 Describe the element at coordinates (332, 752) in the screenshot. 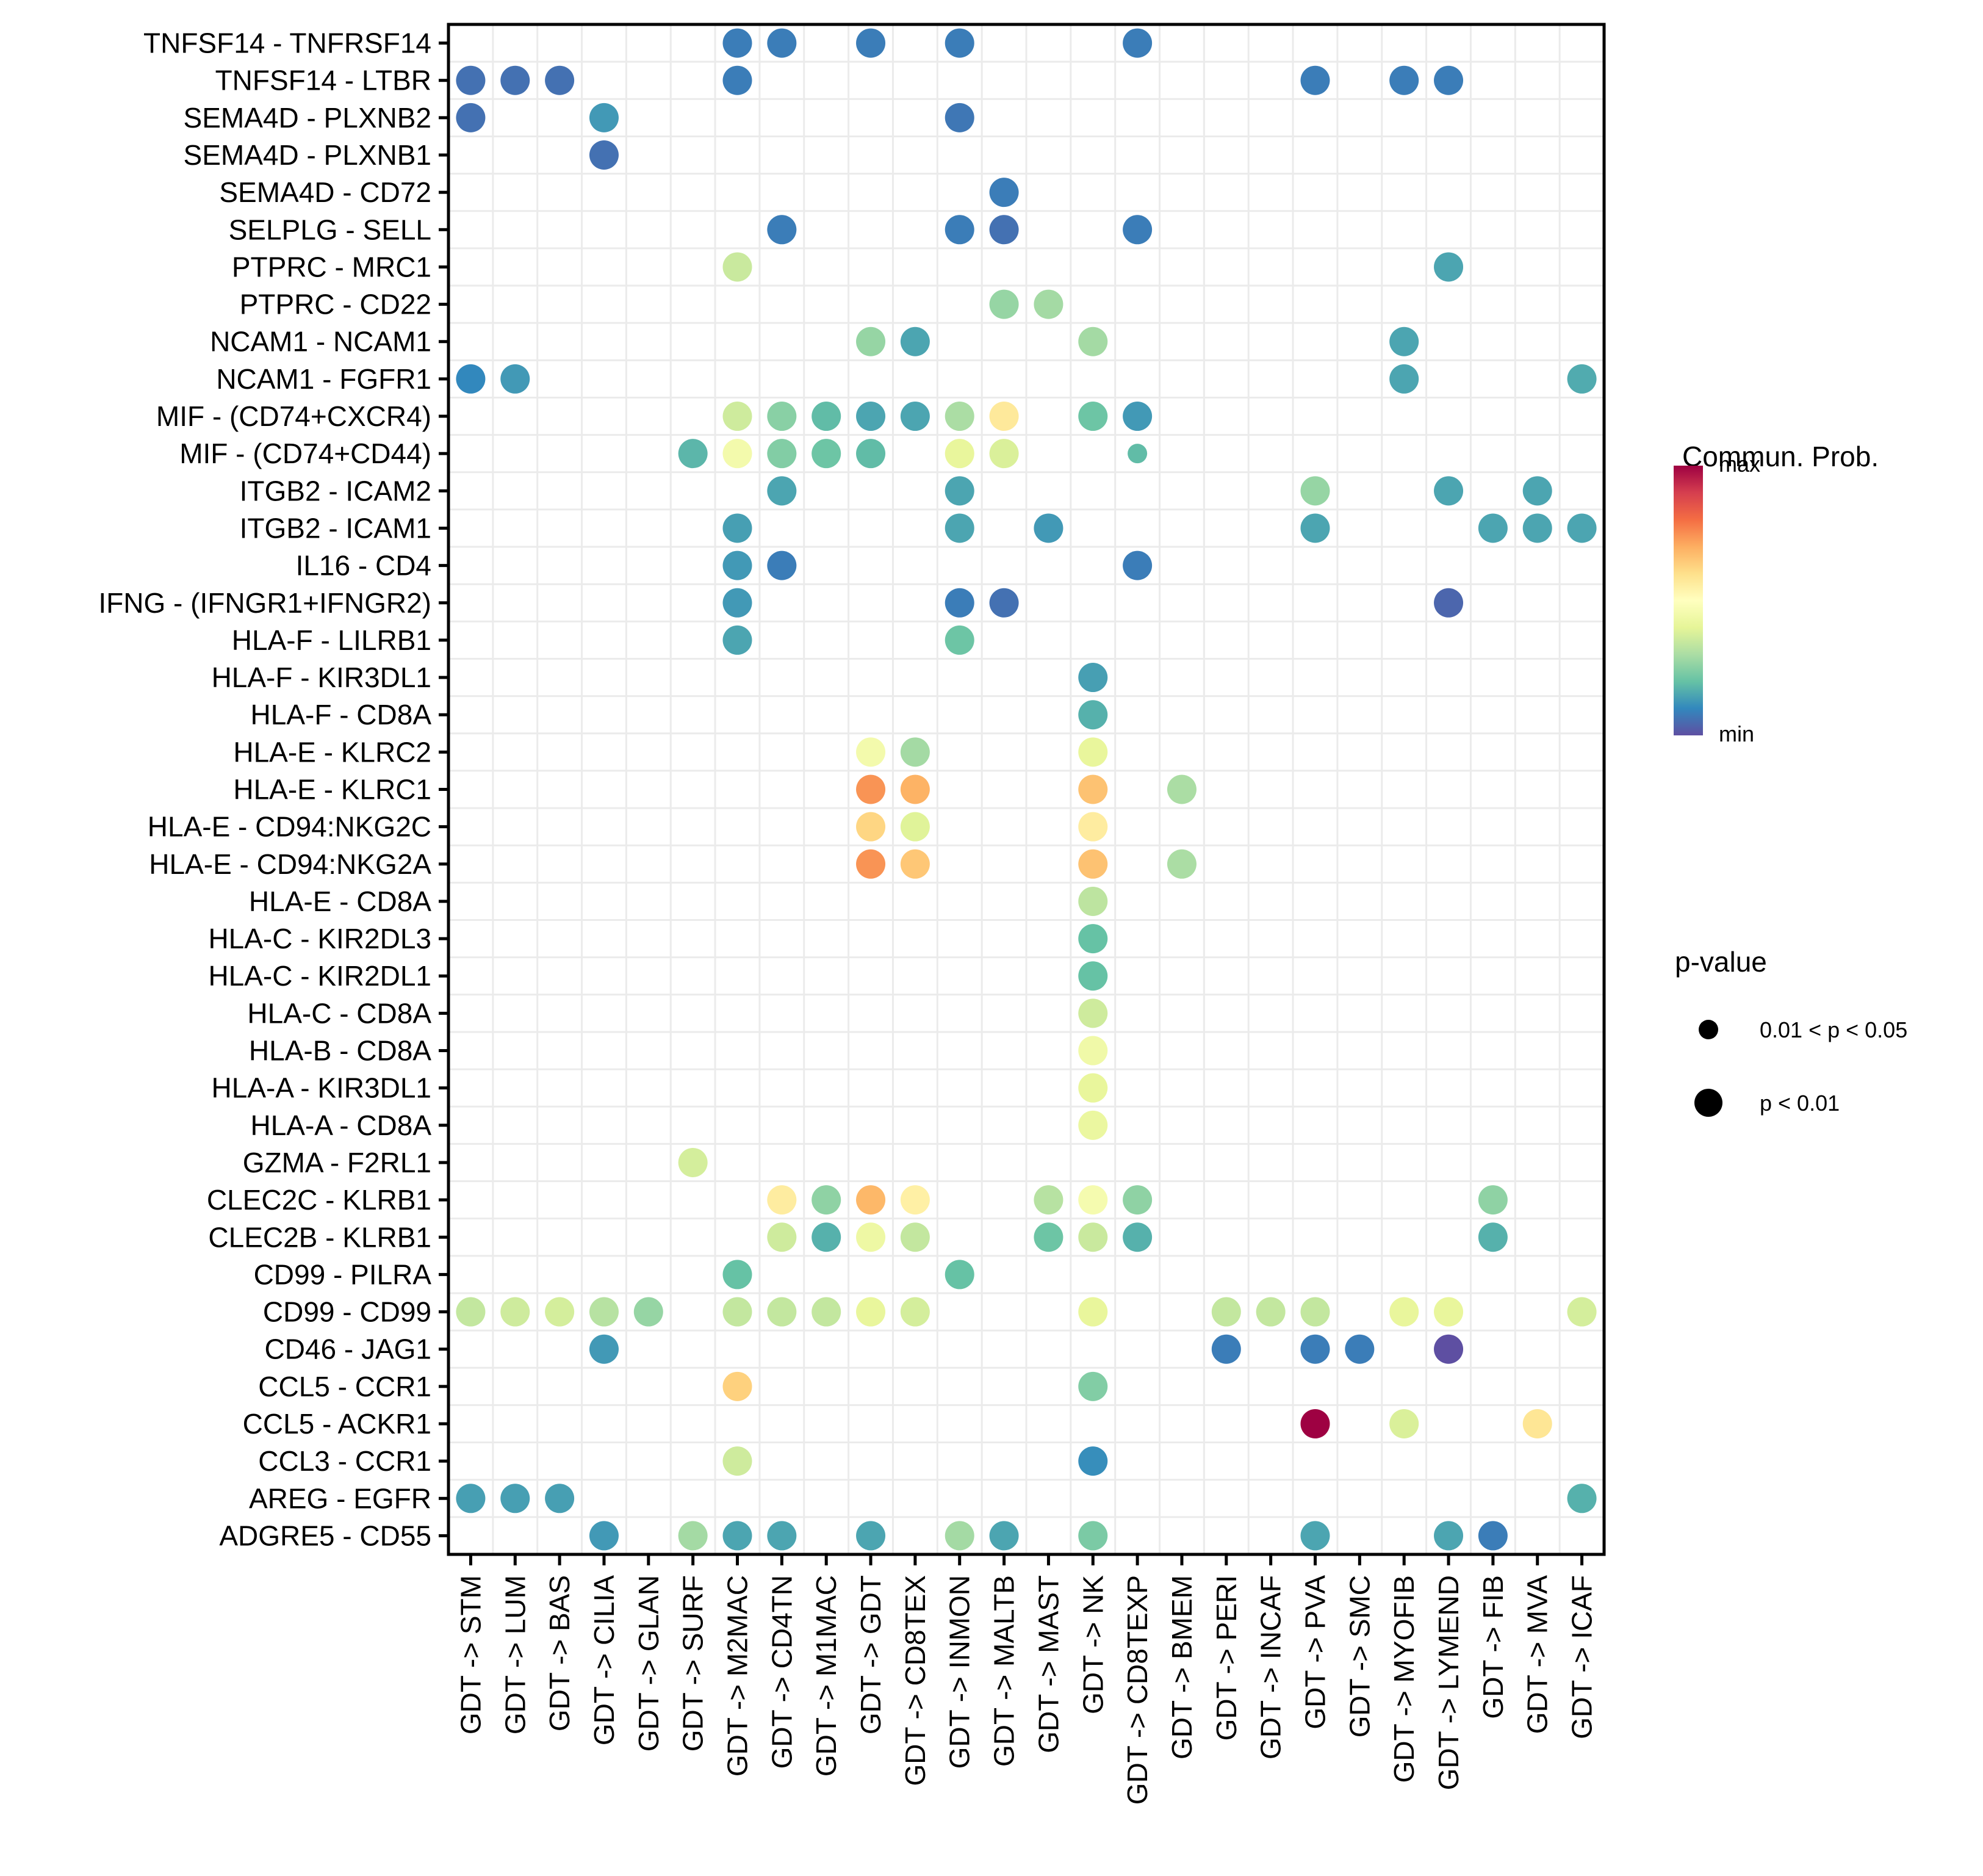

I see `y-tick-label: HLA-E - KLRC2` at that location.